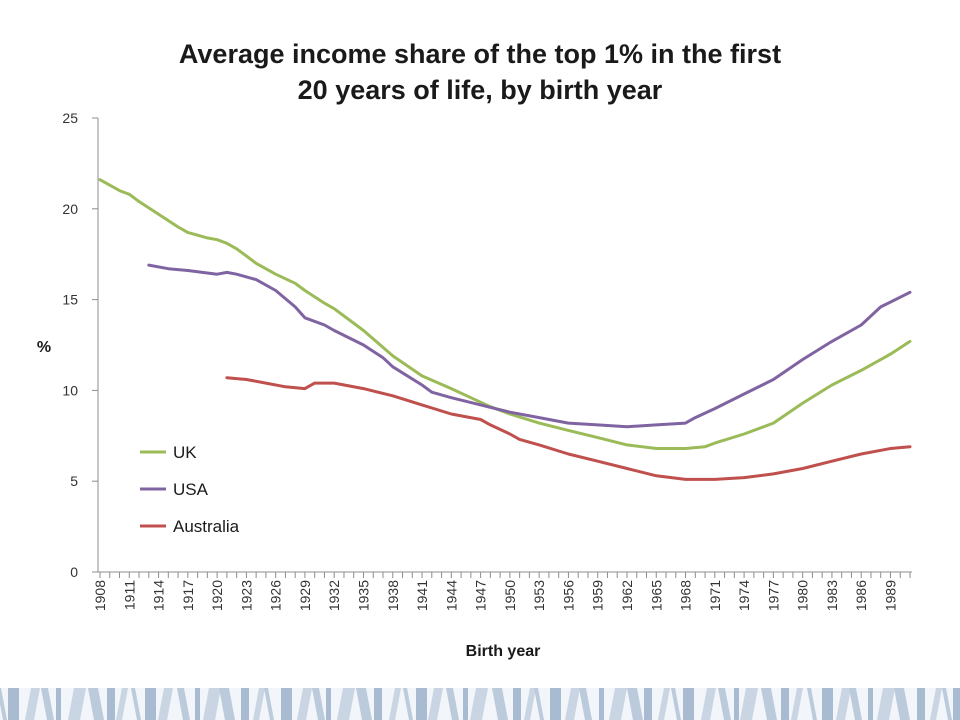 Image resolution: width=960 pixels, height=720 pixels. I want to click on x-tick-label: 1965, so click(656, 595).